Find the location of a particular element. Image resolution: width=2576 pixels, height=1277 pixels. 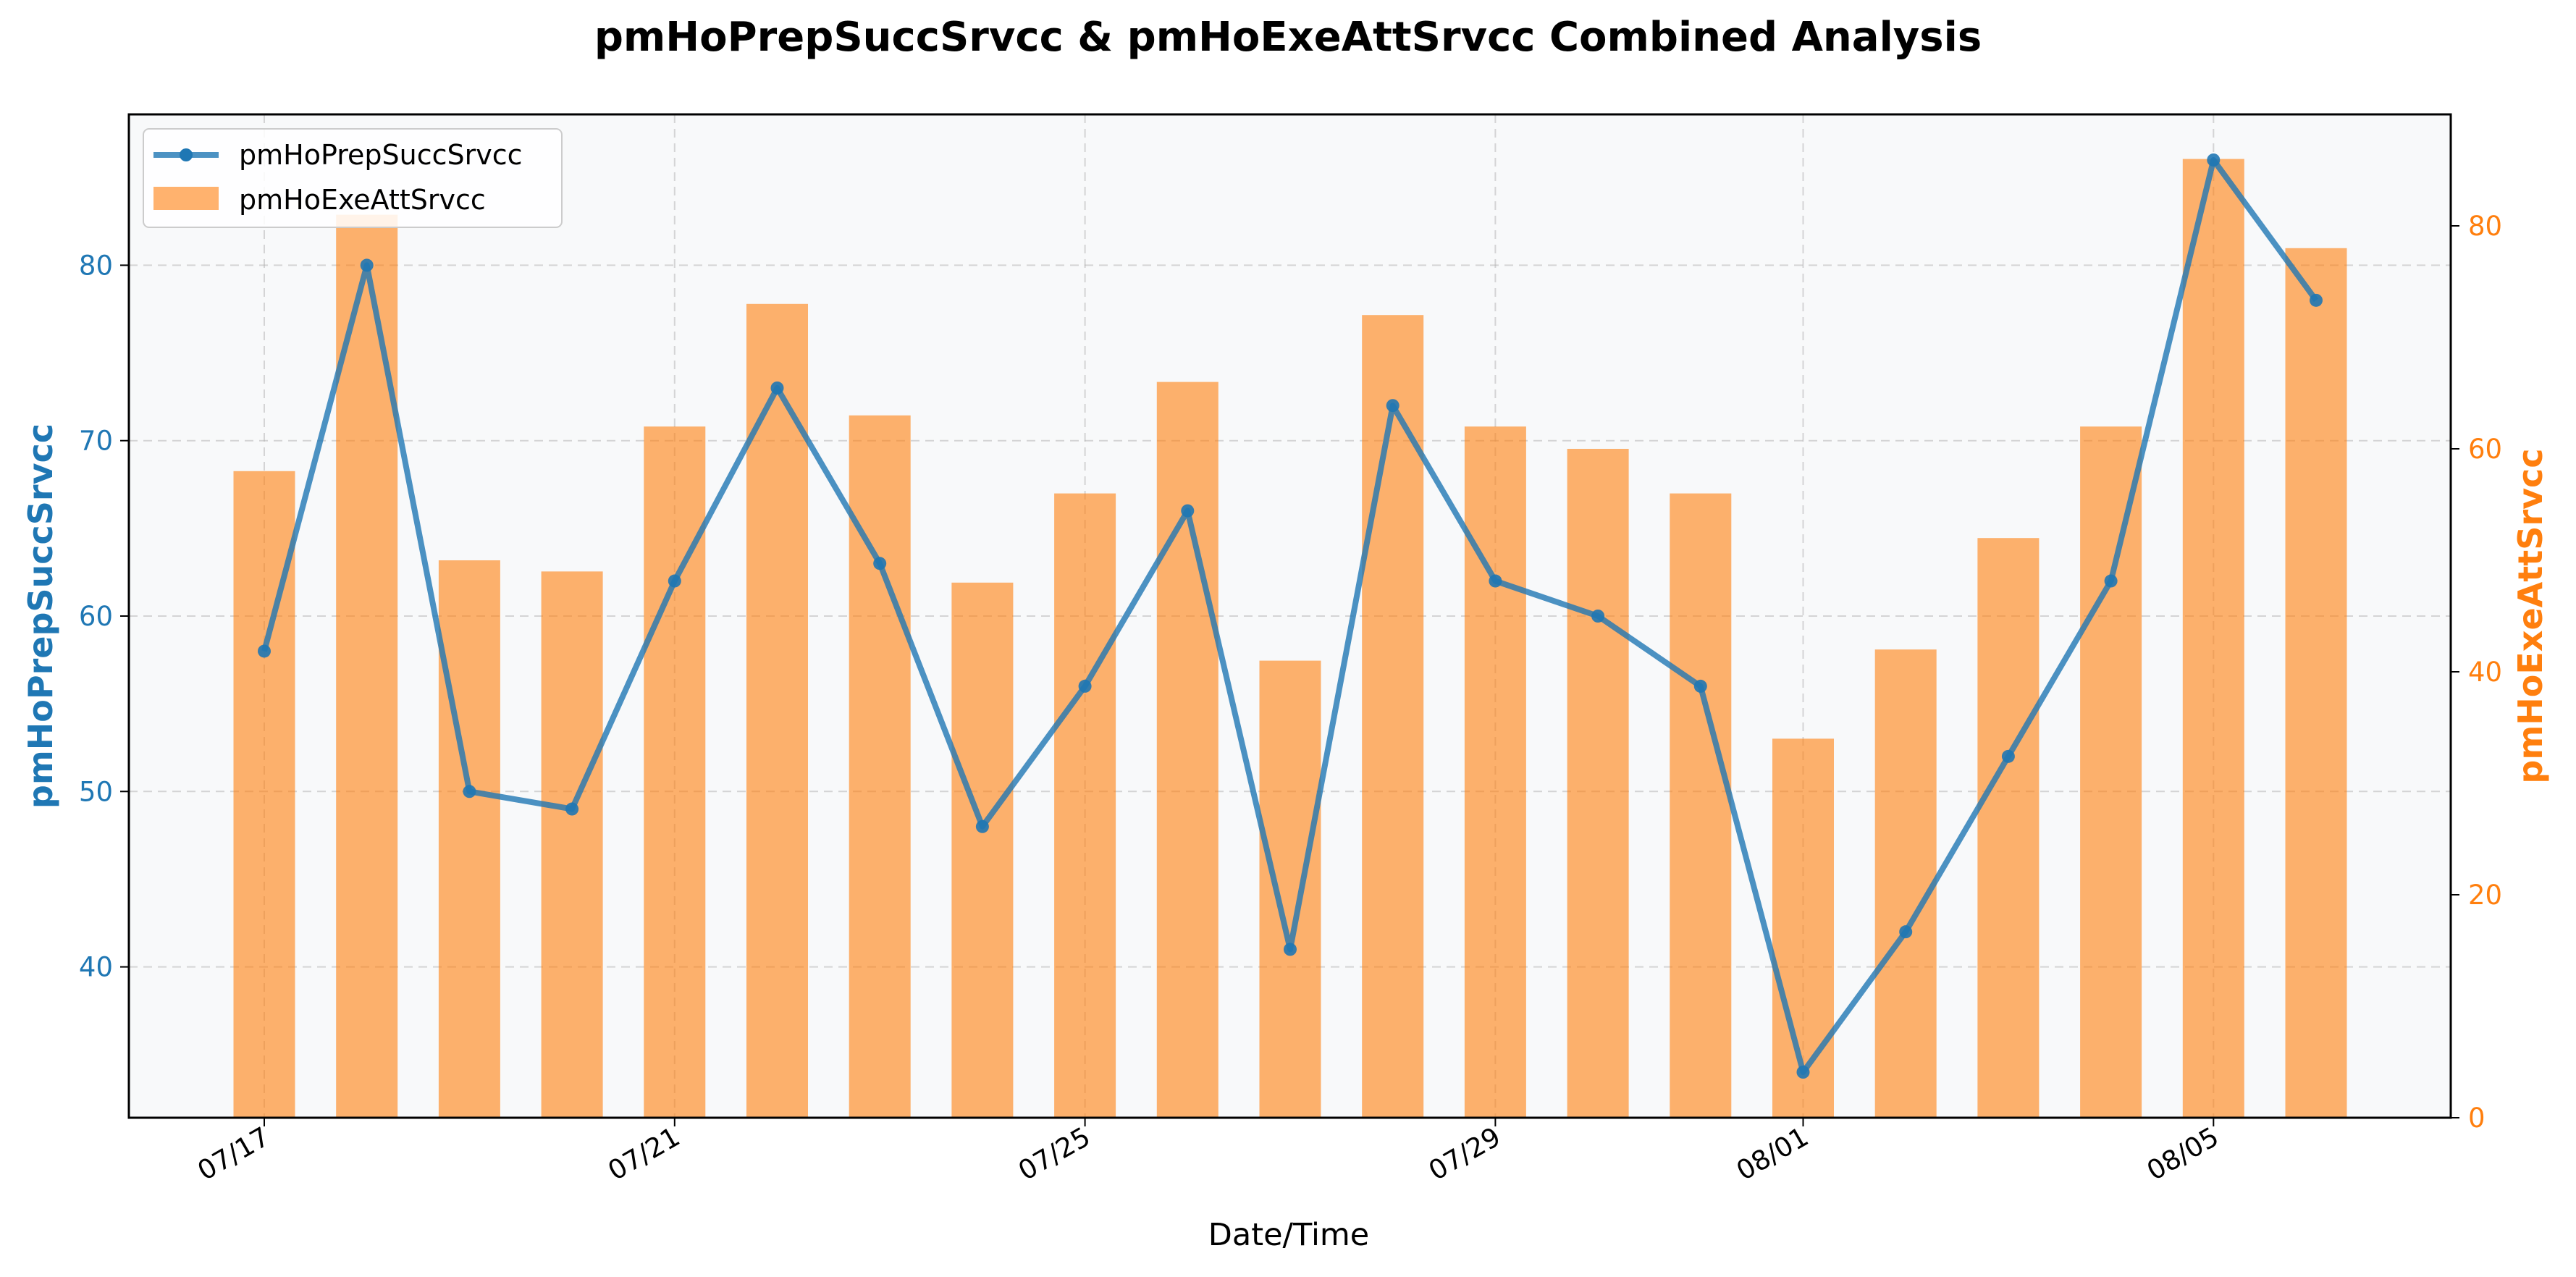

legend-box is located at coordinates (353, 178).